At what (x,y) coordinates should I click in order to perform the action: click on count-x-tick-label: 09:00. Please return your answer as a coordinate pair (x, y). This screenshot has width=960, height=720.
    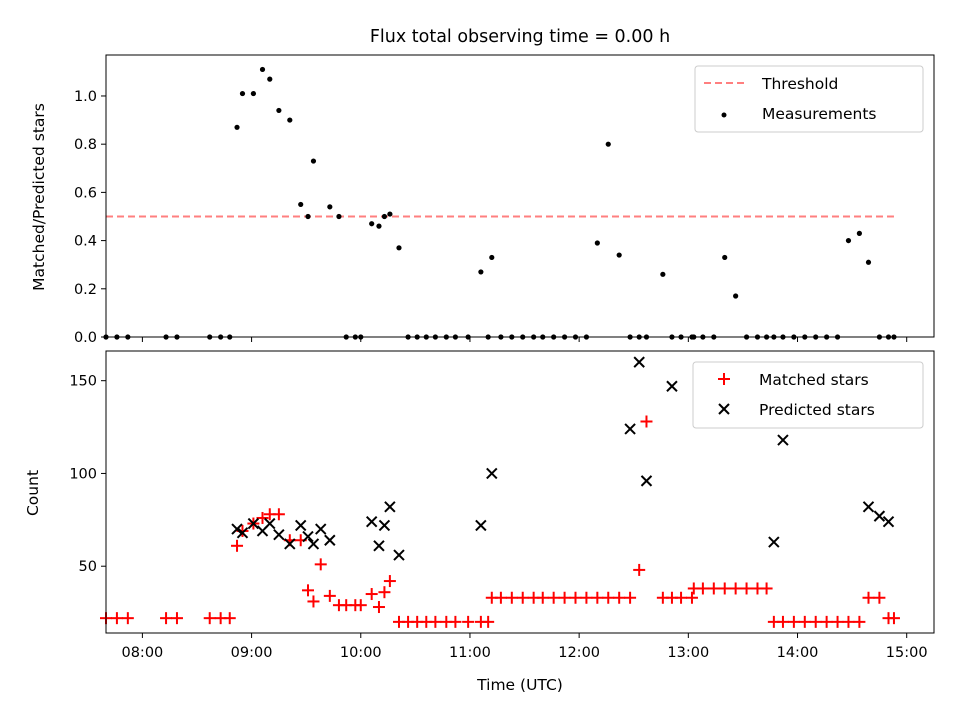
    Looking at the image, I should click on (252, 653).